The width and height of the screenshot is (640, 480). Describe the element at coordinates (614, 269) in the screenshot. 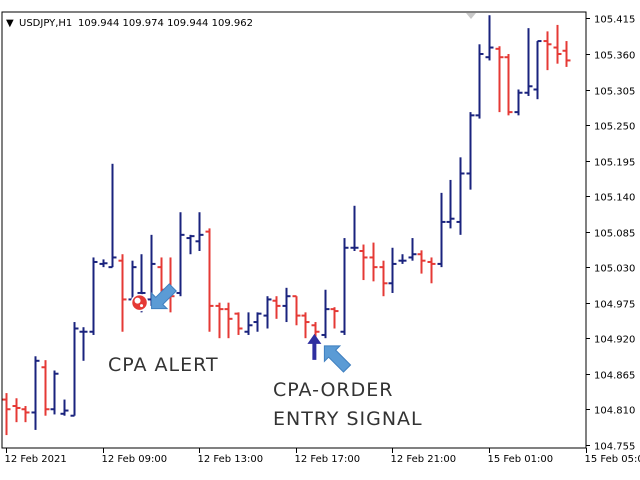

I see `y-tick-label: 105.030` at that location.